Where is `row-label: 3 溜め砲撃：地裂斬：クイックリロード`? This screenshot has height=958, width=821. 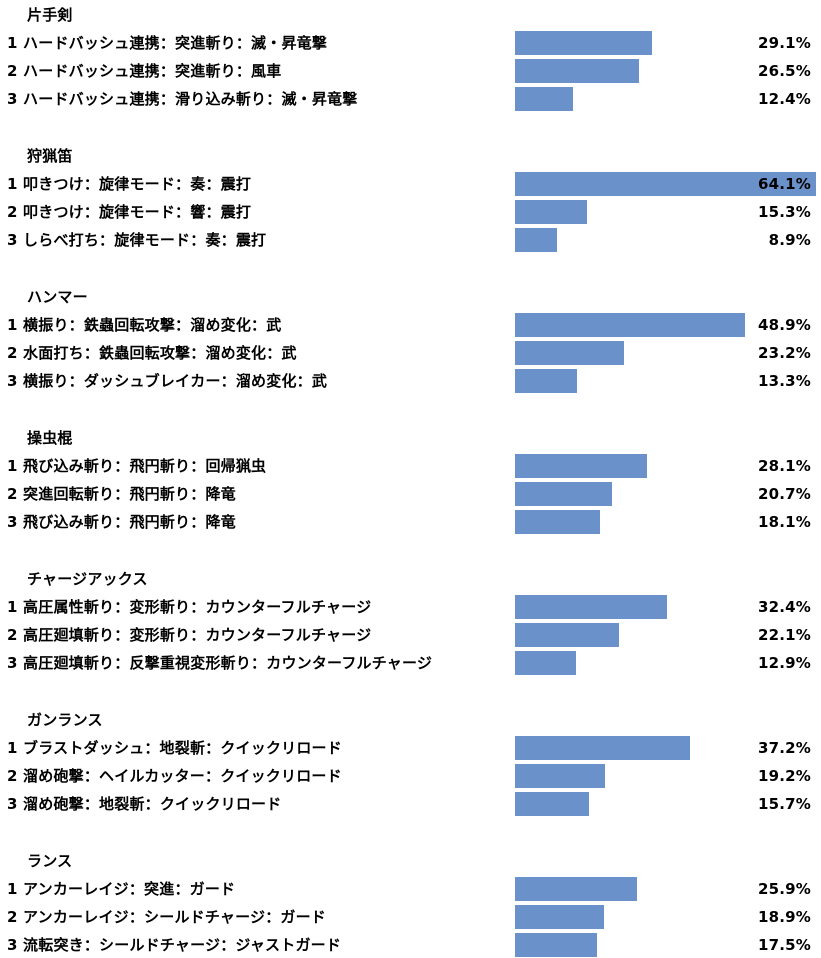 row-label: 3 溜め砲撃：地裂斬：クイックリロード is located at coordinates (144, 804).